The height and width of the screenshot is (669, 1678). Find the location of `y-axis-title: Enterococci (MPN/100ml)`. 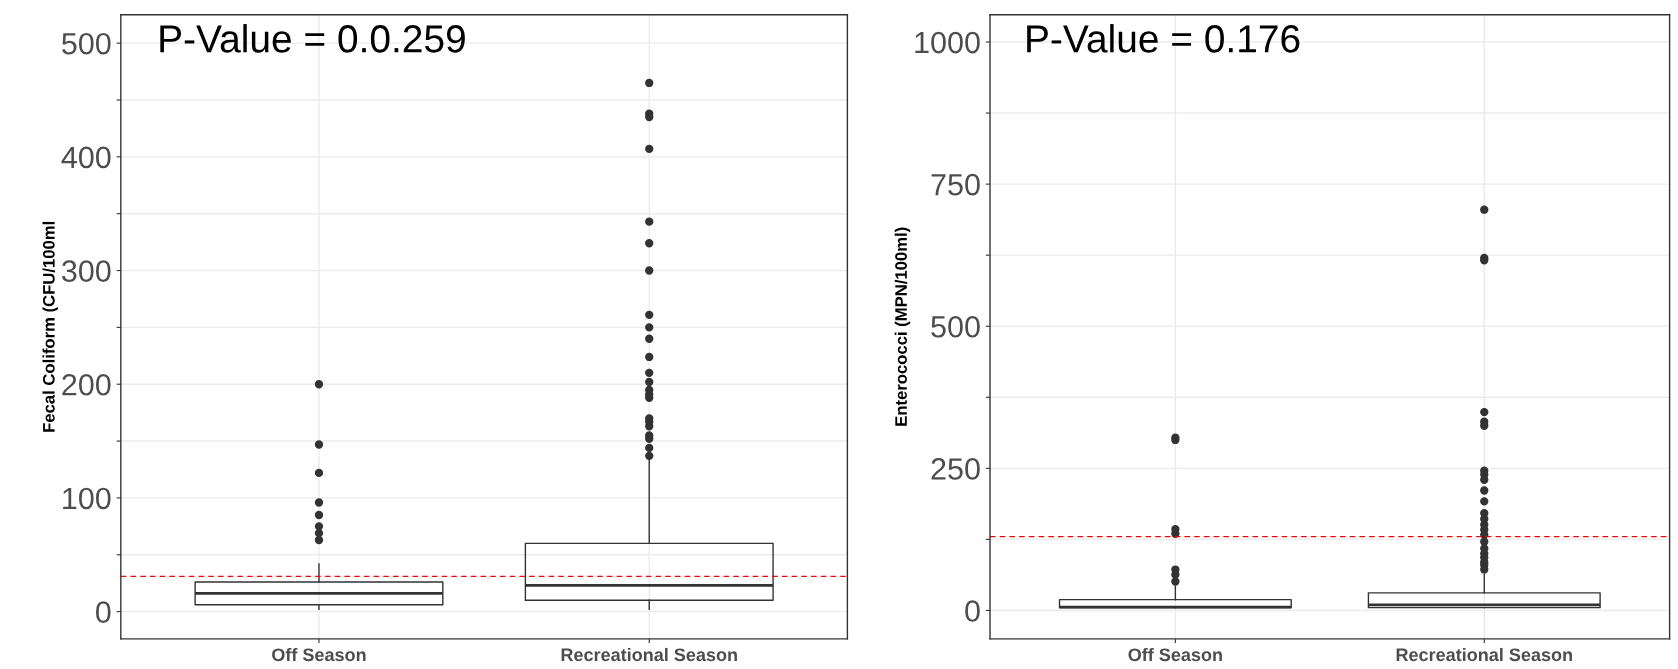

y-axis-title: Enterococci (MPN/100ml) is located at coordinates (902, 326).